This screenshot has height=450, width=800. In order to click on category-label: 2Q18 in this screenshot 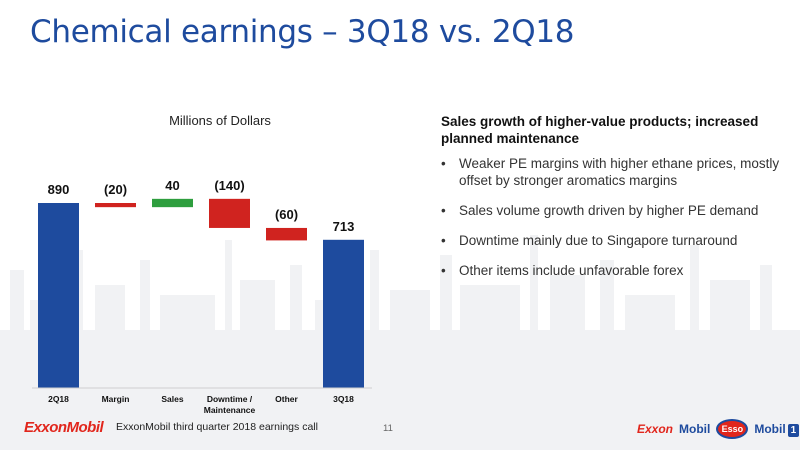, I will do `click(58, 399)`.